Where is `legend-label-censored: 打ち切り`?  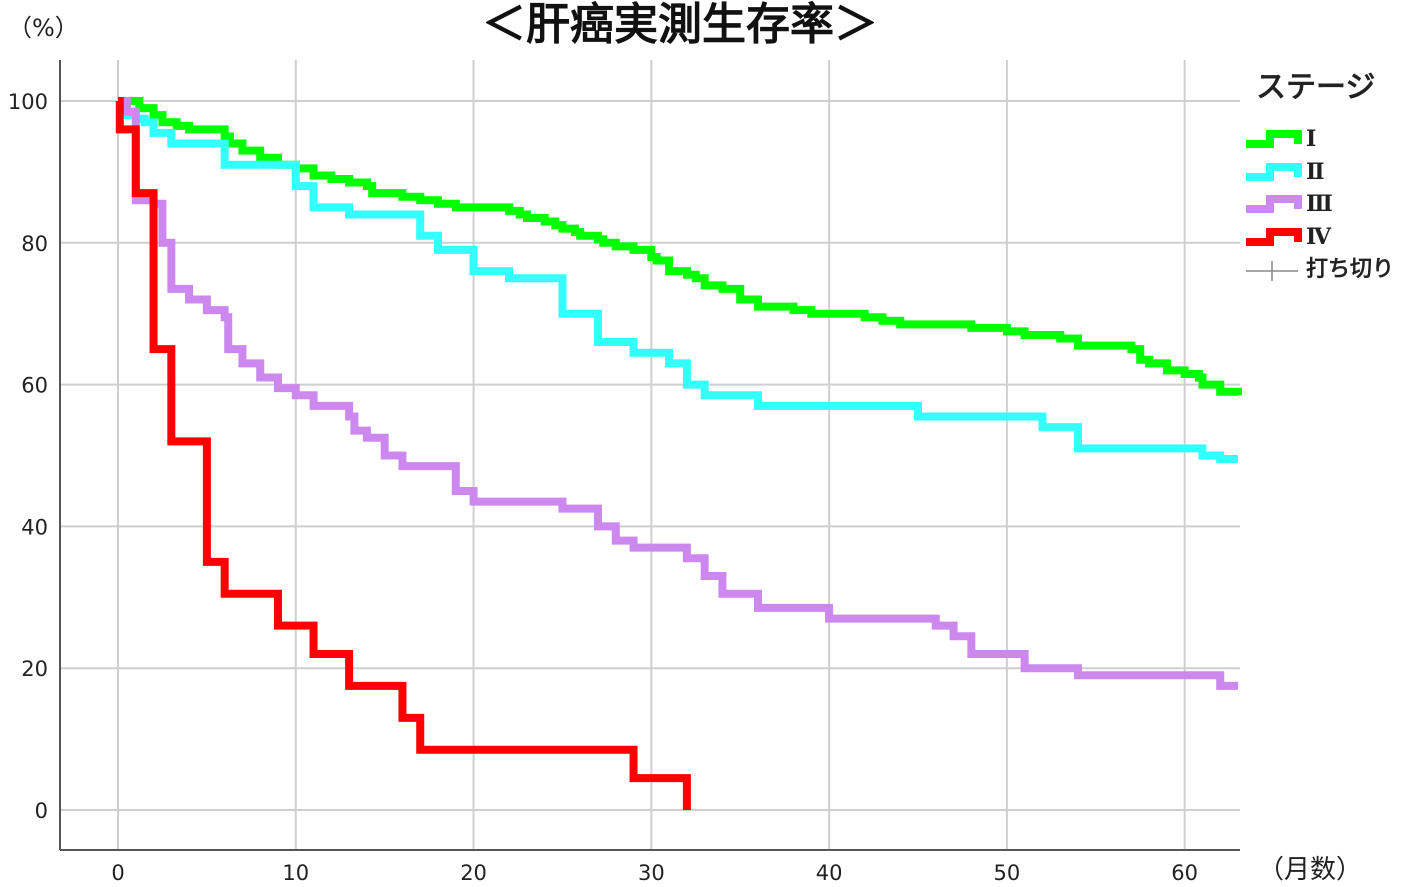
legend-label-censored: 打ち切り is located at coordinates (1350, 269).